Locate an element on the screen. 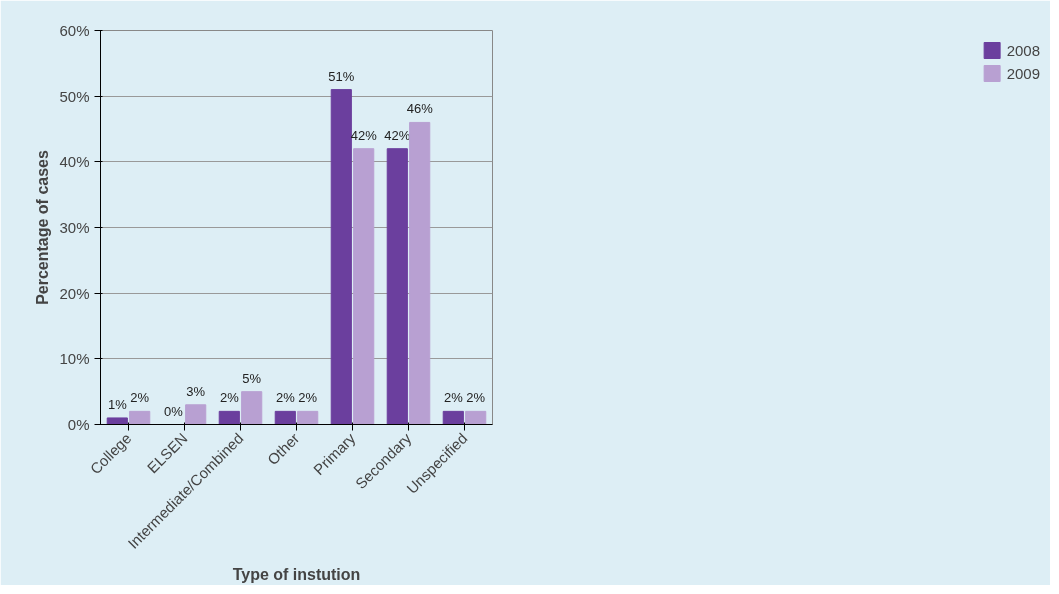 Image resolution: width=1059 pixels, height=594 pixels. y-axis-title: Percentage of cases is located at coordinates (43, 227).